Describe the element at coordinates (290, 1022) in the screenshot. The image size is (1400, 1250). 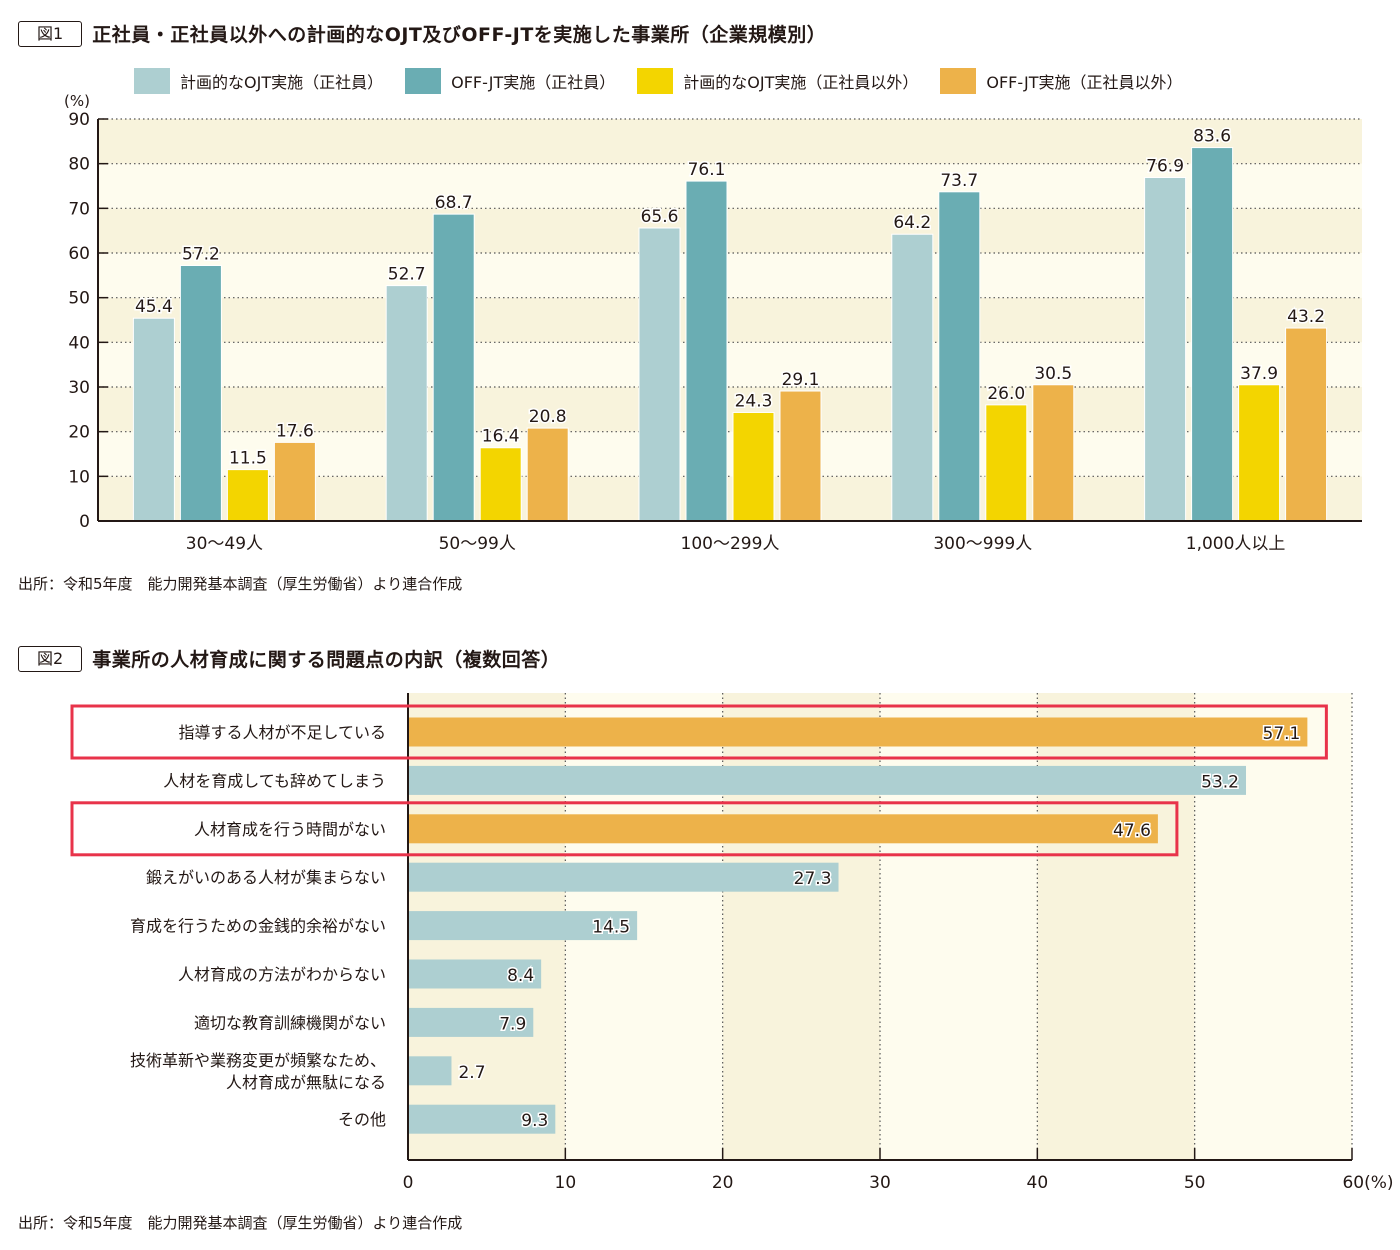
I see `category-label: 適切な教育訓練機関がない` at that location.